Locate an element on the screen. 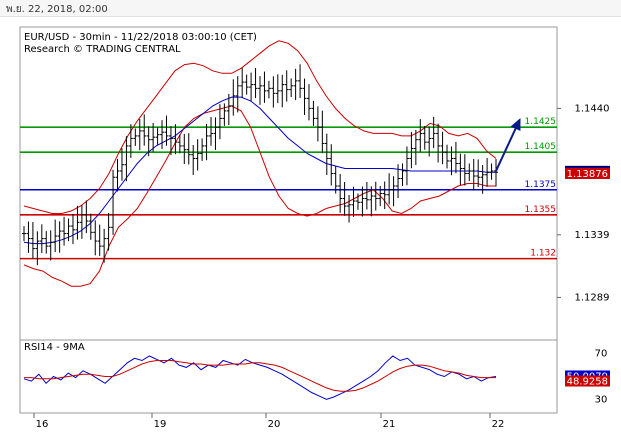 Image resolution: width=621 pixels, height=440 pixels. level-label-4: 1.132 is located at coordinates (543, 254).